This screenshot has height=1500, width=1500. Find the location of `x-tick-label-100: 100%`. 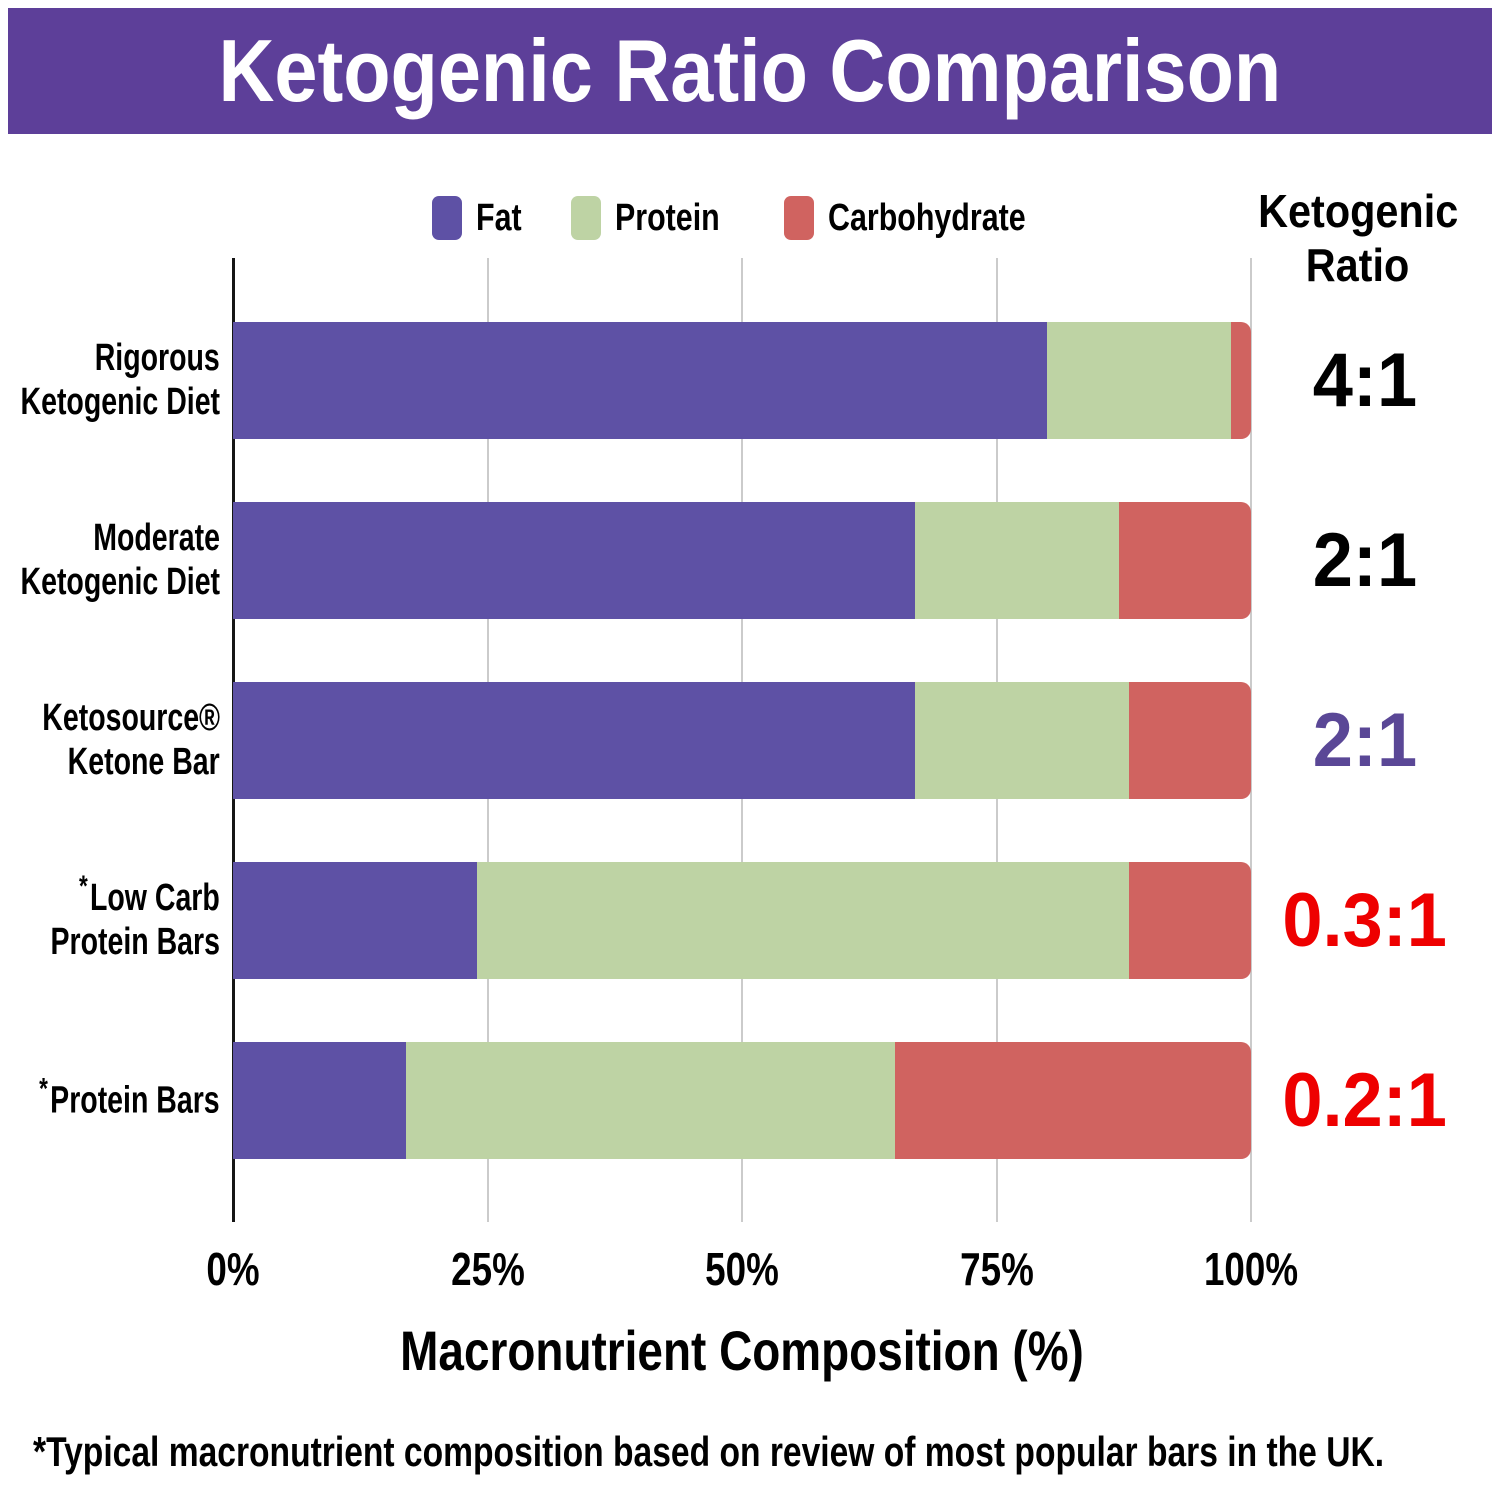

x-tick-label-100: 100% is located at coordinates (1251, 1269).